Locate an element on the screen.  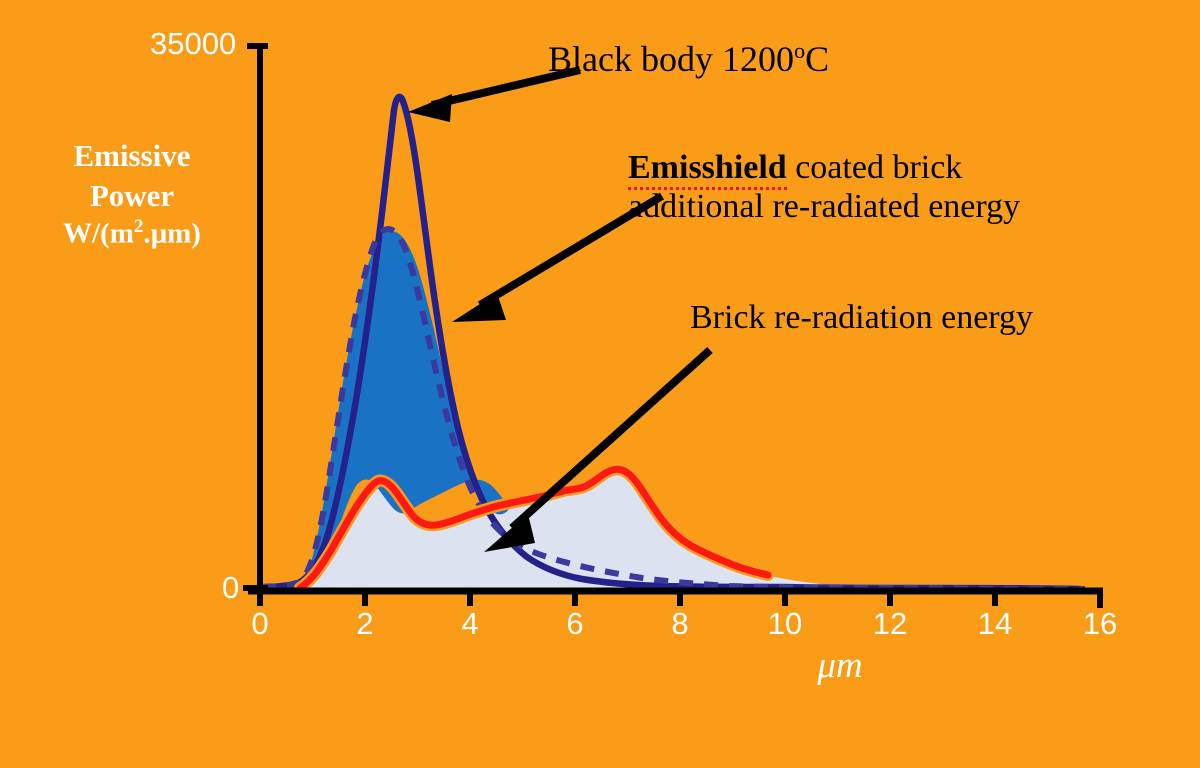
x-tick-label-4: 4 is located at coordinates (470, 623).